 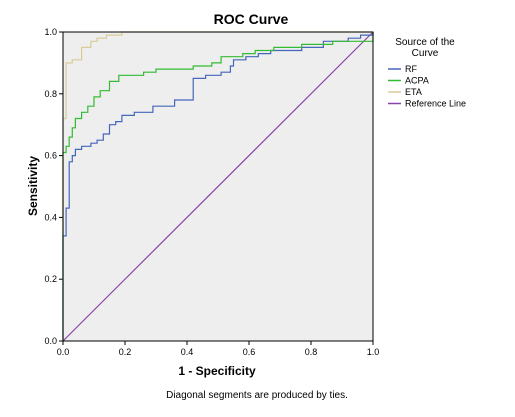 What do you see at coordinates (411, 69) in the screenshot?
I see `legend-label-rf: RF` at bounding box center [411, 69].